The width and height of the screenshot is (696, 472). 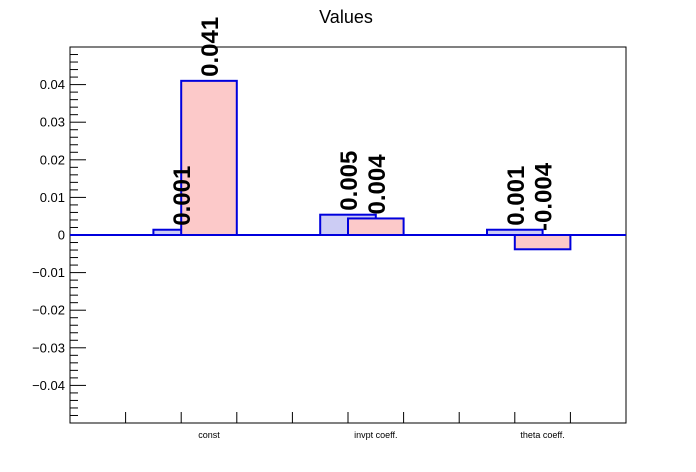 What do you see at coordinates (48, 347) in the screenshot?
I see `y-tick-label: −0.03` at bounding box center [48, 347].